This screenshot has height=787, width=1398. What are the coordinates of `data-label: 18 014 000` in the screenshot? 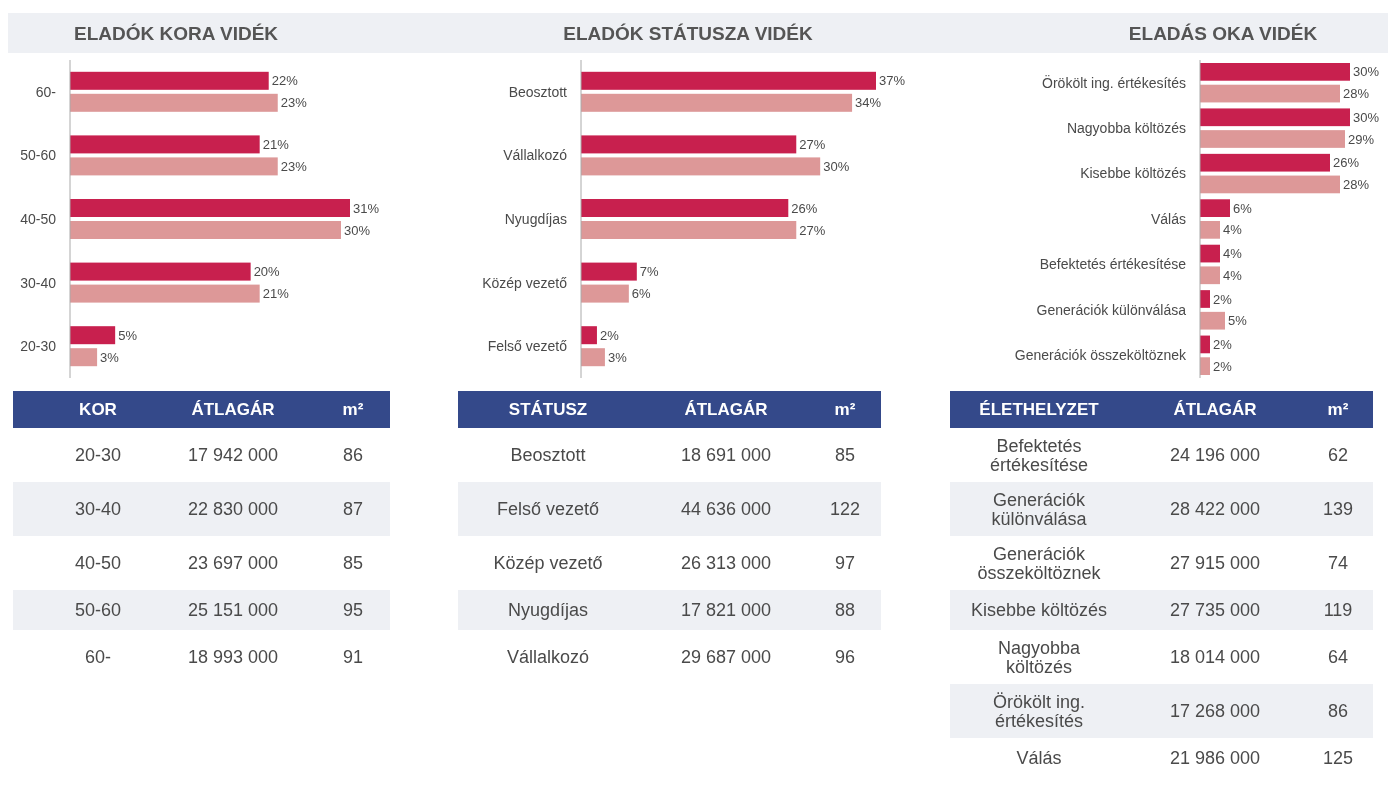 It's located at (1215, 657).